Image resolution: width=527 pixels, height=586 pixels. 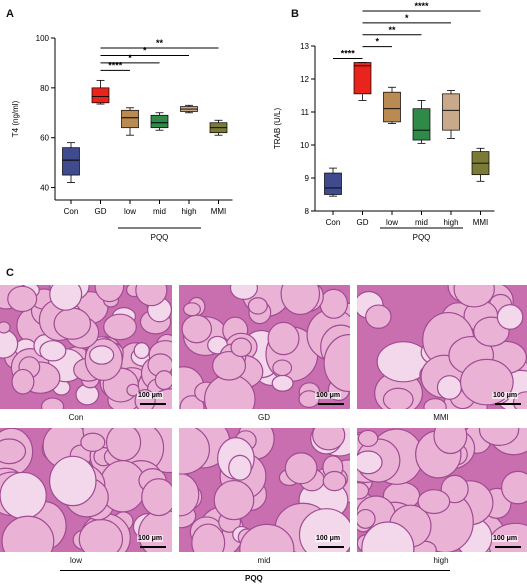 What do you see at coordinates (15, 118) in the screenshot?
I see `y-axis-label: T4 (ng/ml)` at bounding box center [15, 118].